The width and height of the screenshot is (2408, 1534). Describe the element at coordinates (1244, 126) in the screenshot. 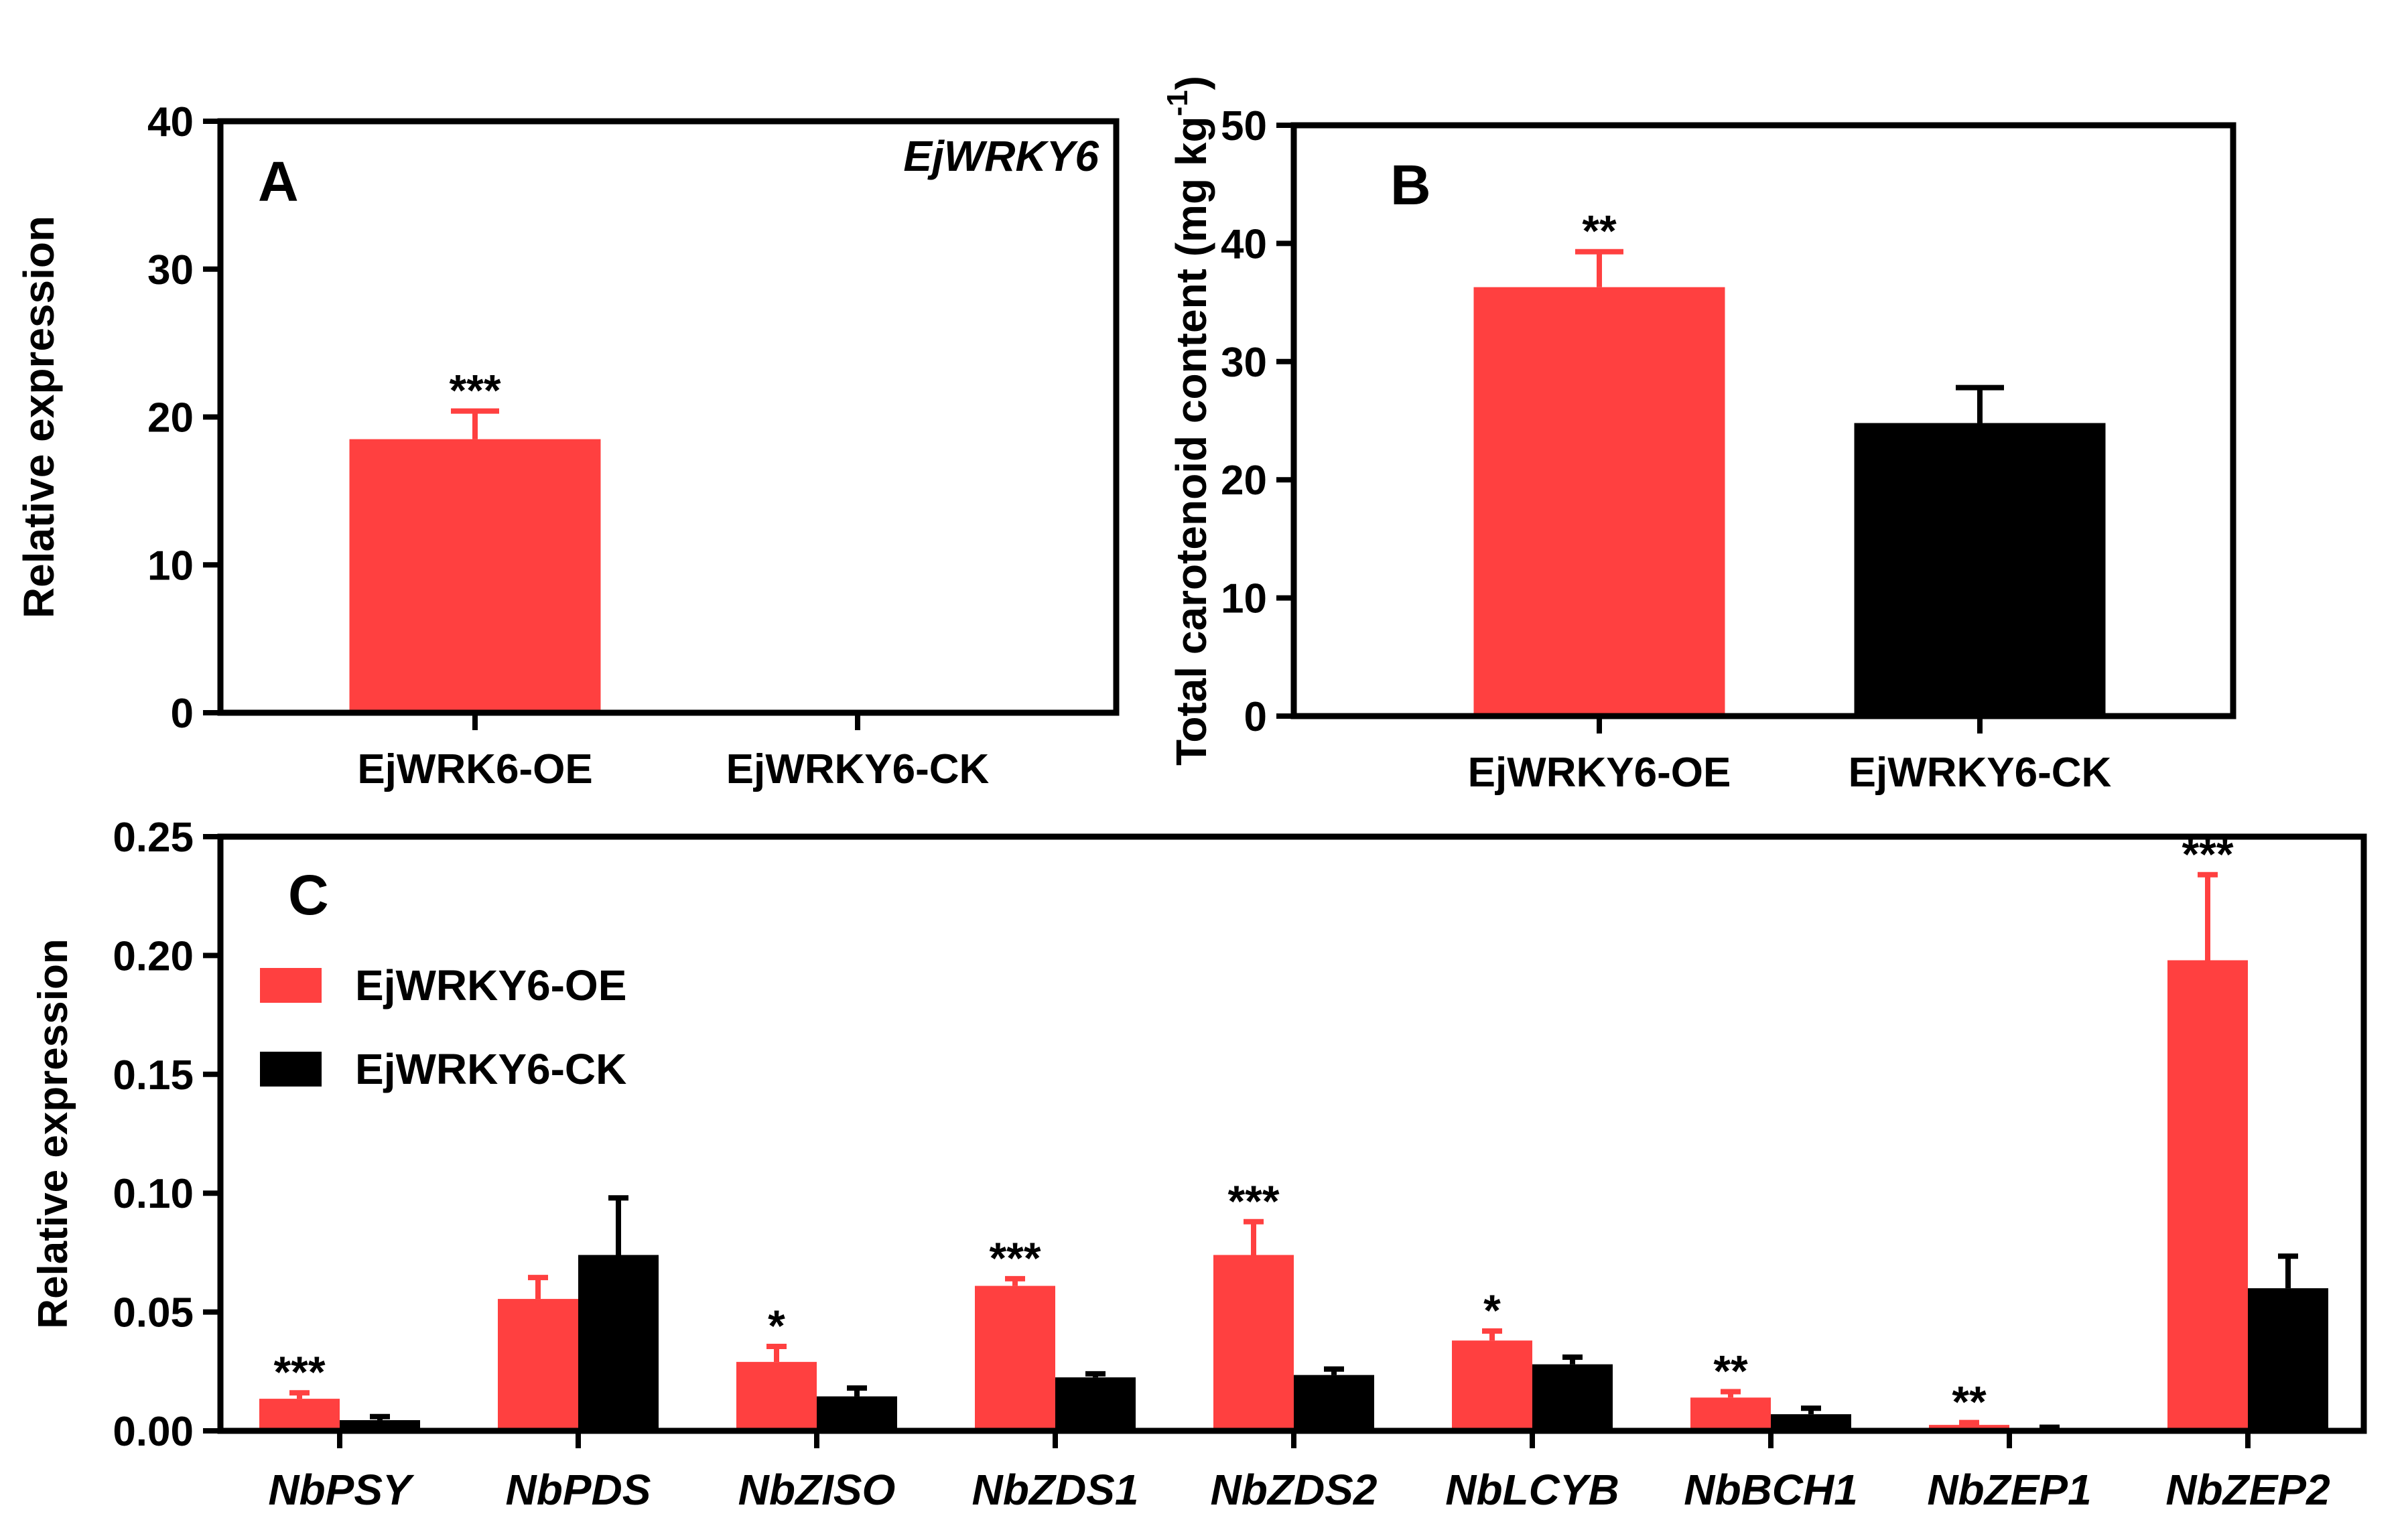

I see `y-tick-label: 50` at that location.